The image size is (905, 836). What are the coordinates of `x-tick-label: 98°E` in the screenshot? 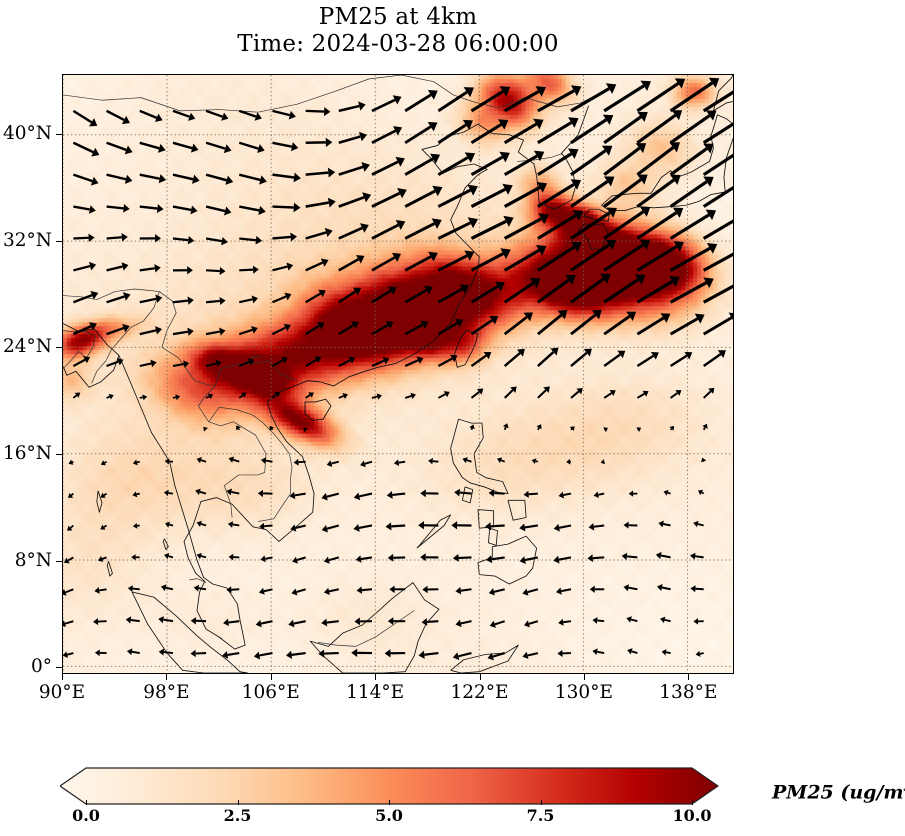 It's located at (166, 692).